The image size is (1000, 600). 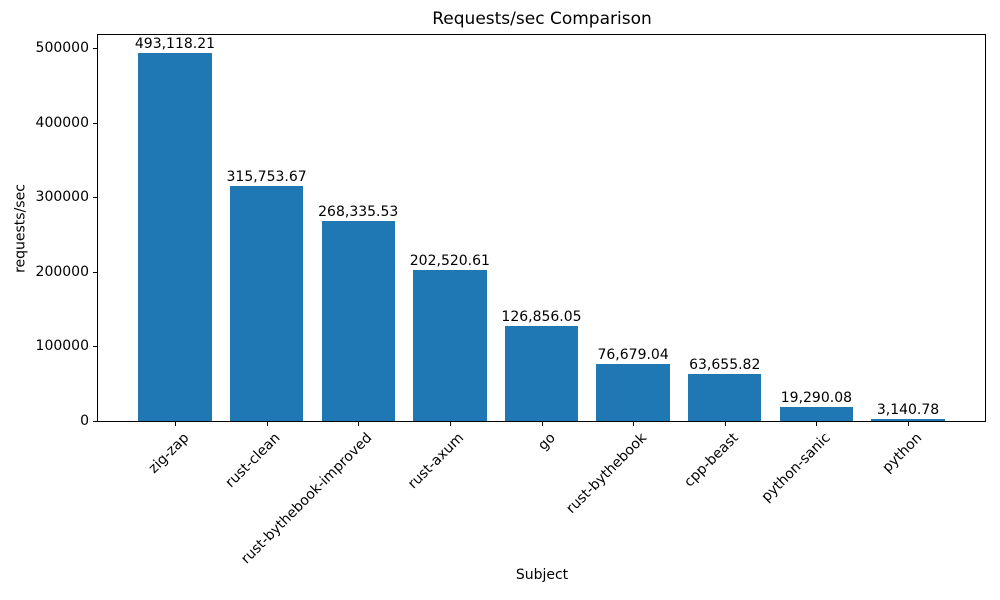 What do you see at coordinates (633, 392) in the screenshot?
I see `bar-rust-bythebook` at bounding box center [633, 392].